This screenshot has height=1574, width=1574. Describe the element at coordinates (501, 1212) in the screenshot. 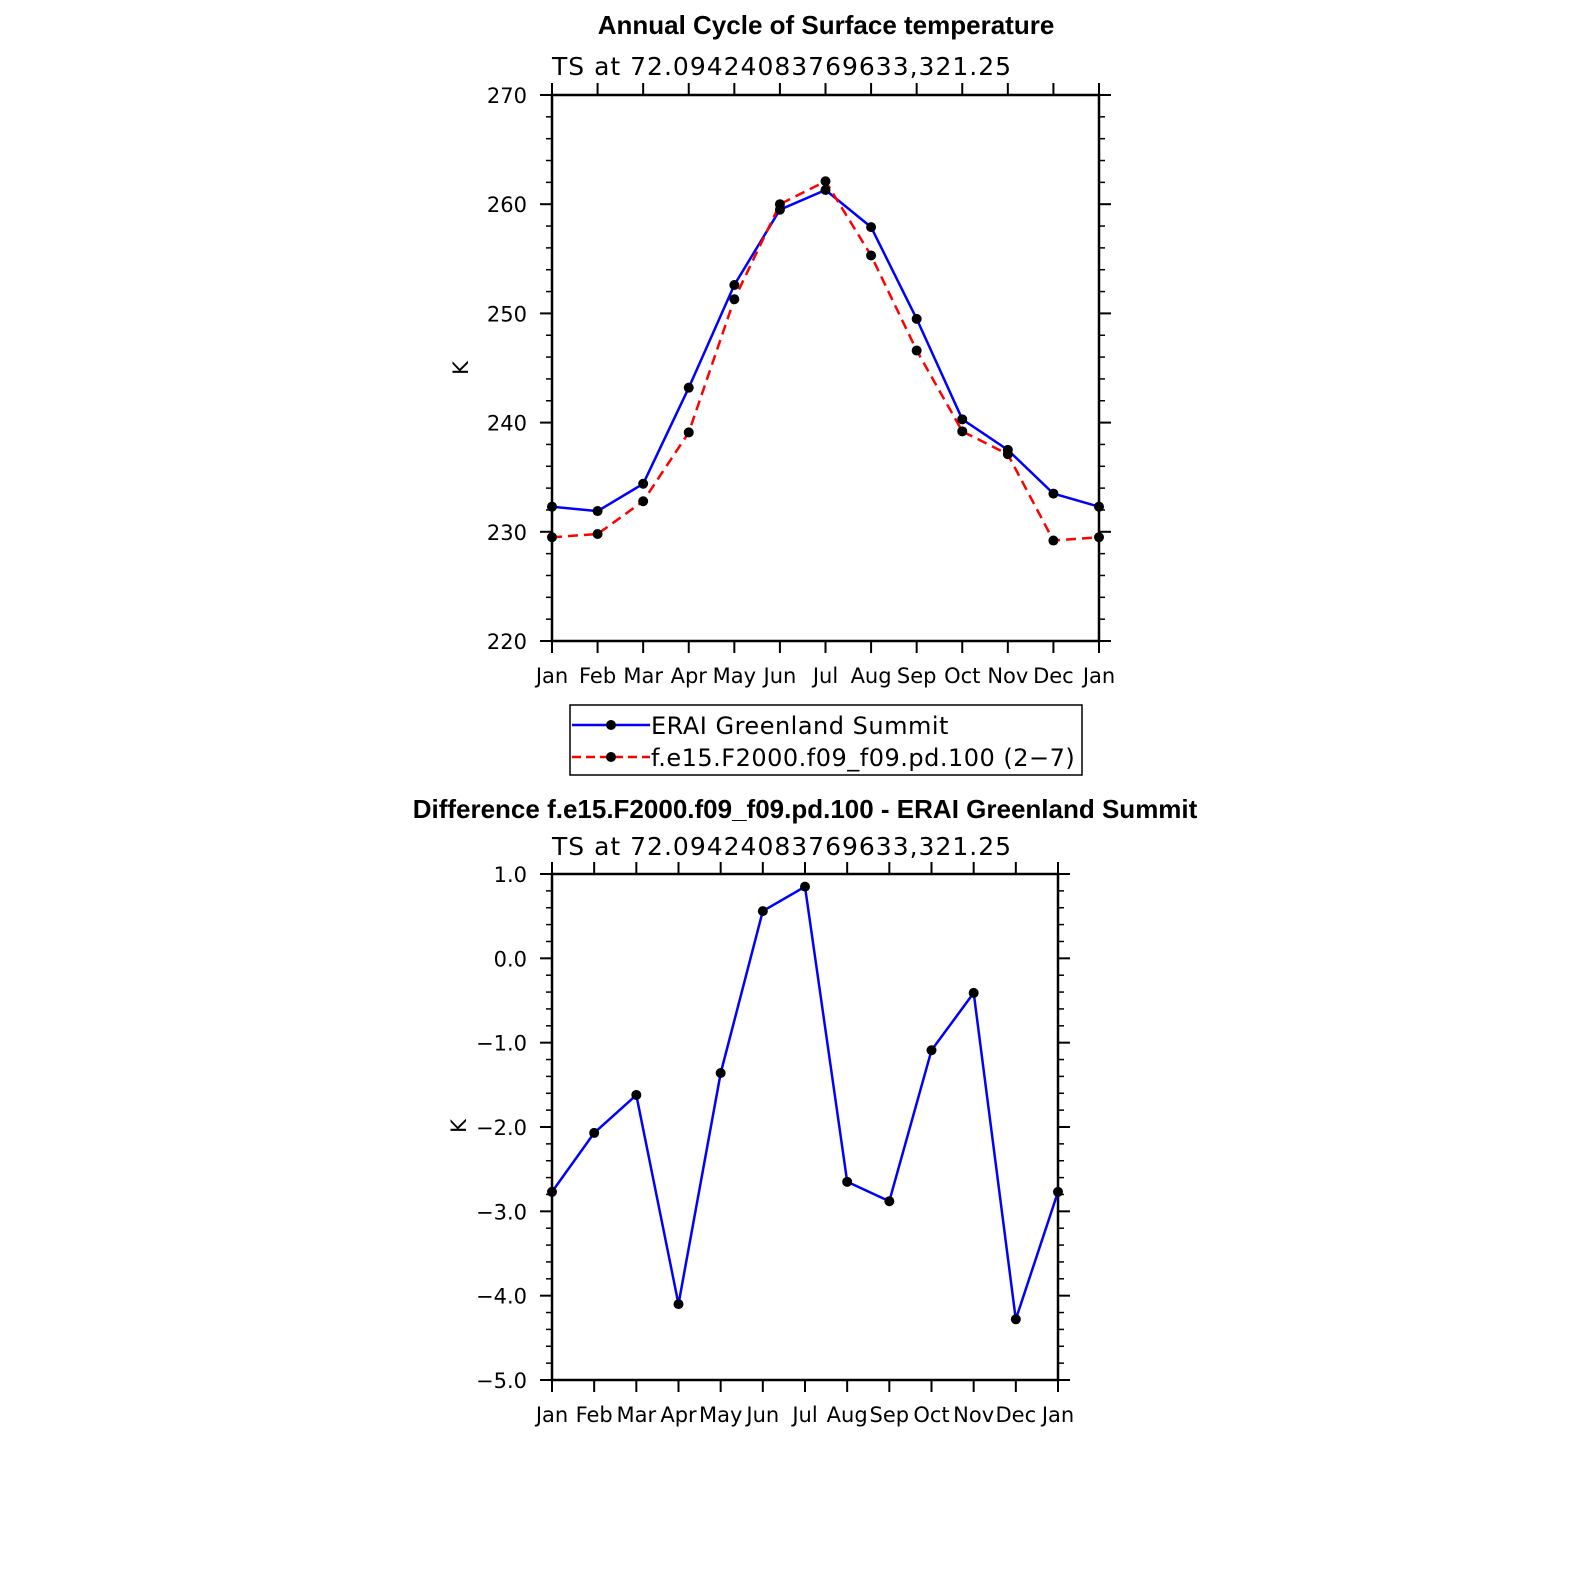

I see `y-tick-label: −3.0` at that location.